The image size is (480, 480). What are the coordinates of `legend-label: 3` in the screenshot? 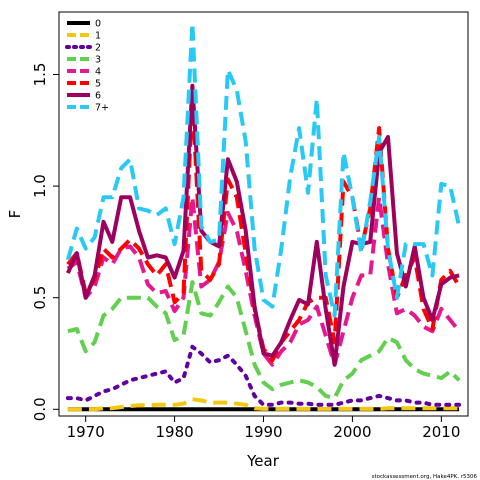 It's located at (98, 60).